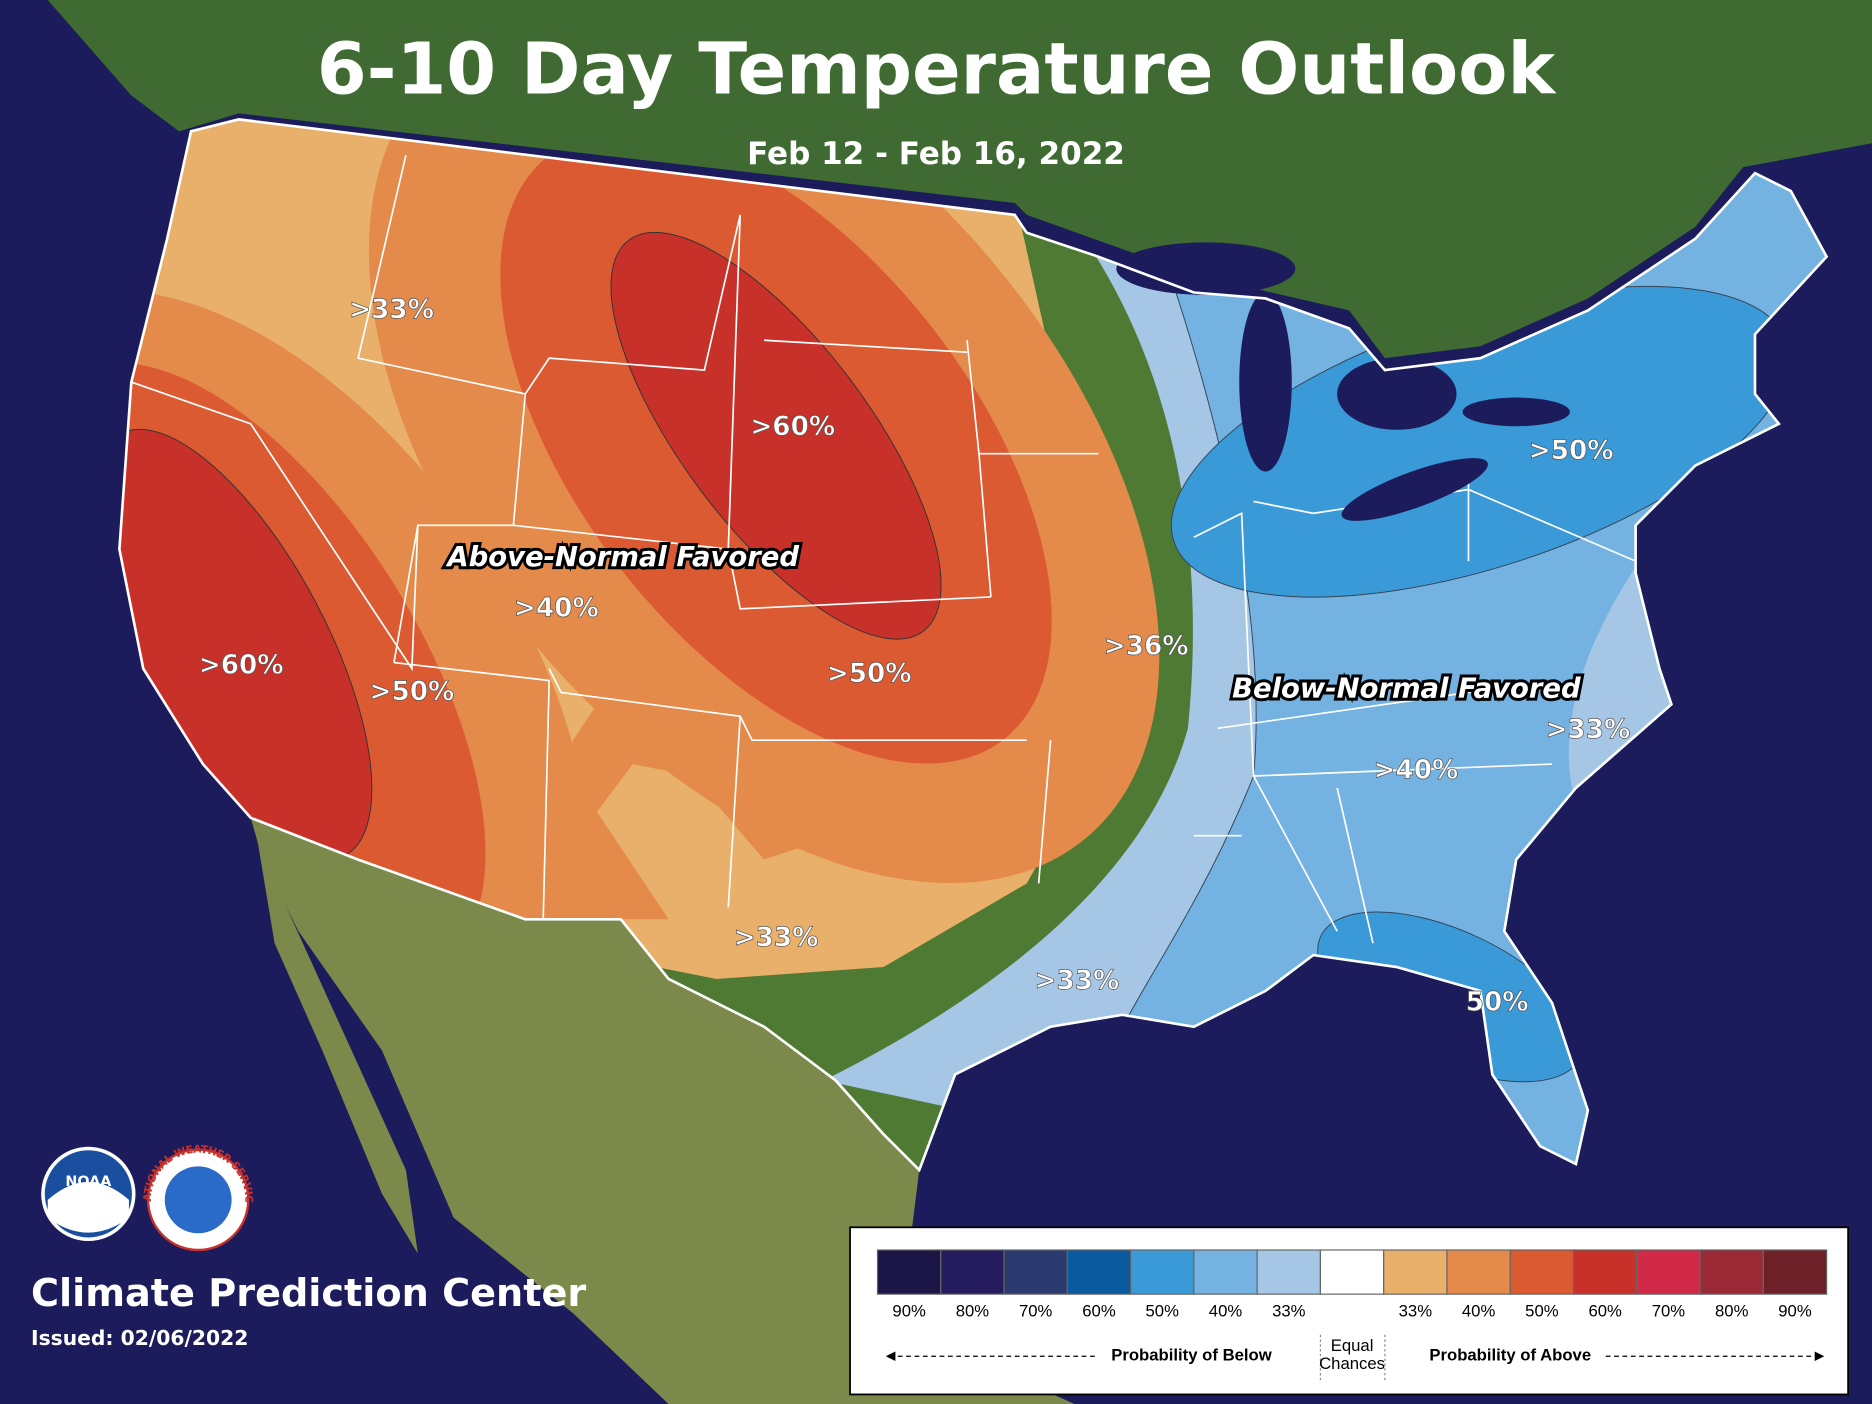 Image resolution: width=1872 pixels, height=1404 pixels. What do you see at coordinates (1352, 1363) in the screenshot?
I see `legend-label: Chances` at bounding box center [1352, 1363].